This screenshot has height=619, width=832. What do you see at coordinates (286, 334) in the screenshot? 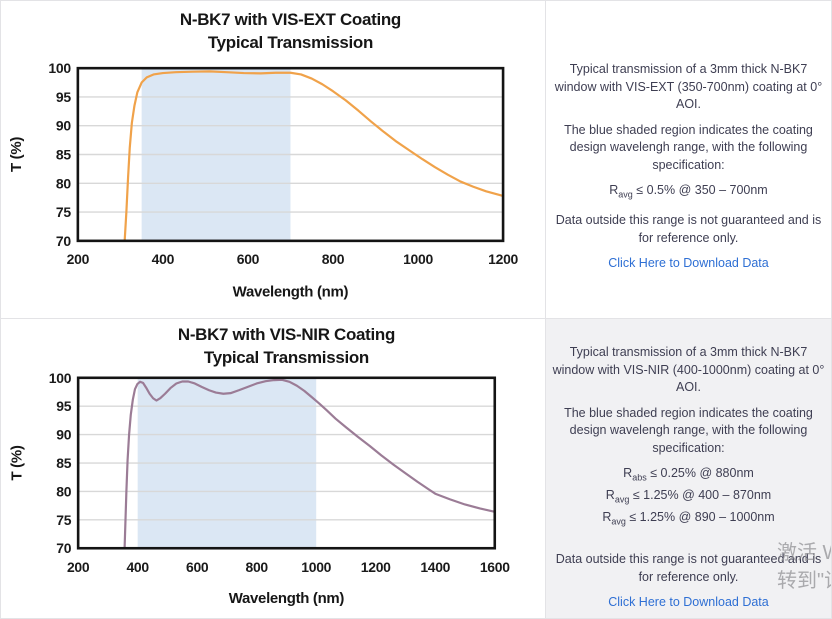
I see `chart-title-line1: N-BK7 with VIS-NIR Coating` at bounding box center [286, 334].